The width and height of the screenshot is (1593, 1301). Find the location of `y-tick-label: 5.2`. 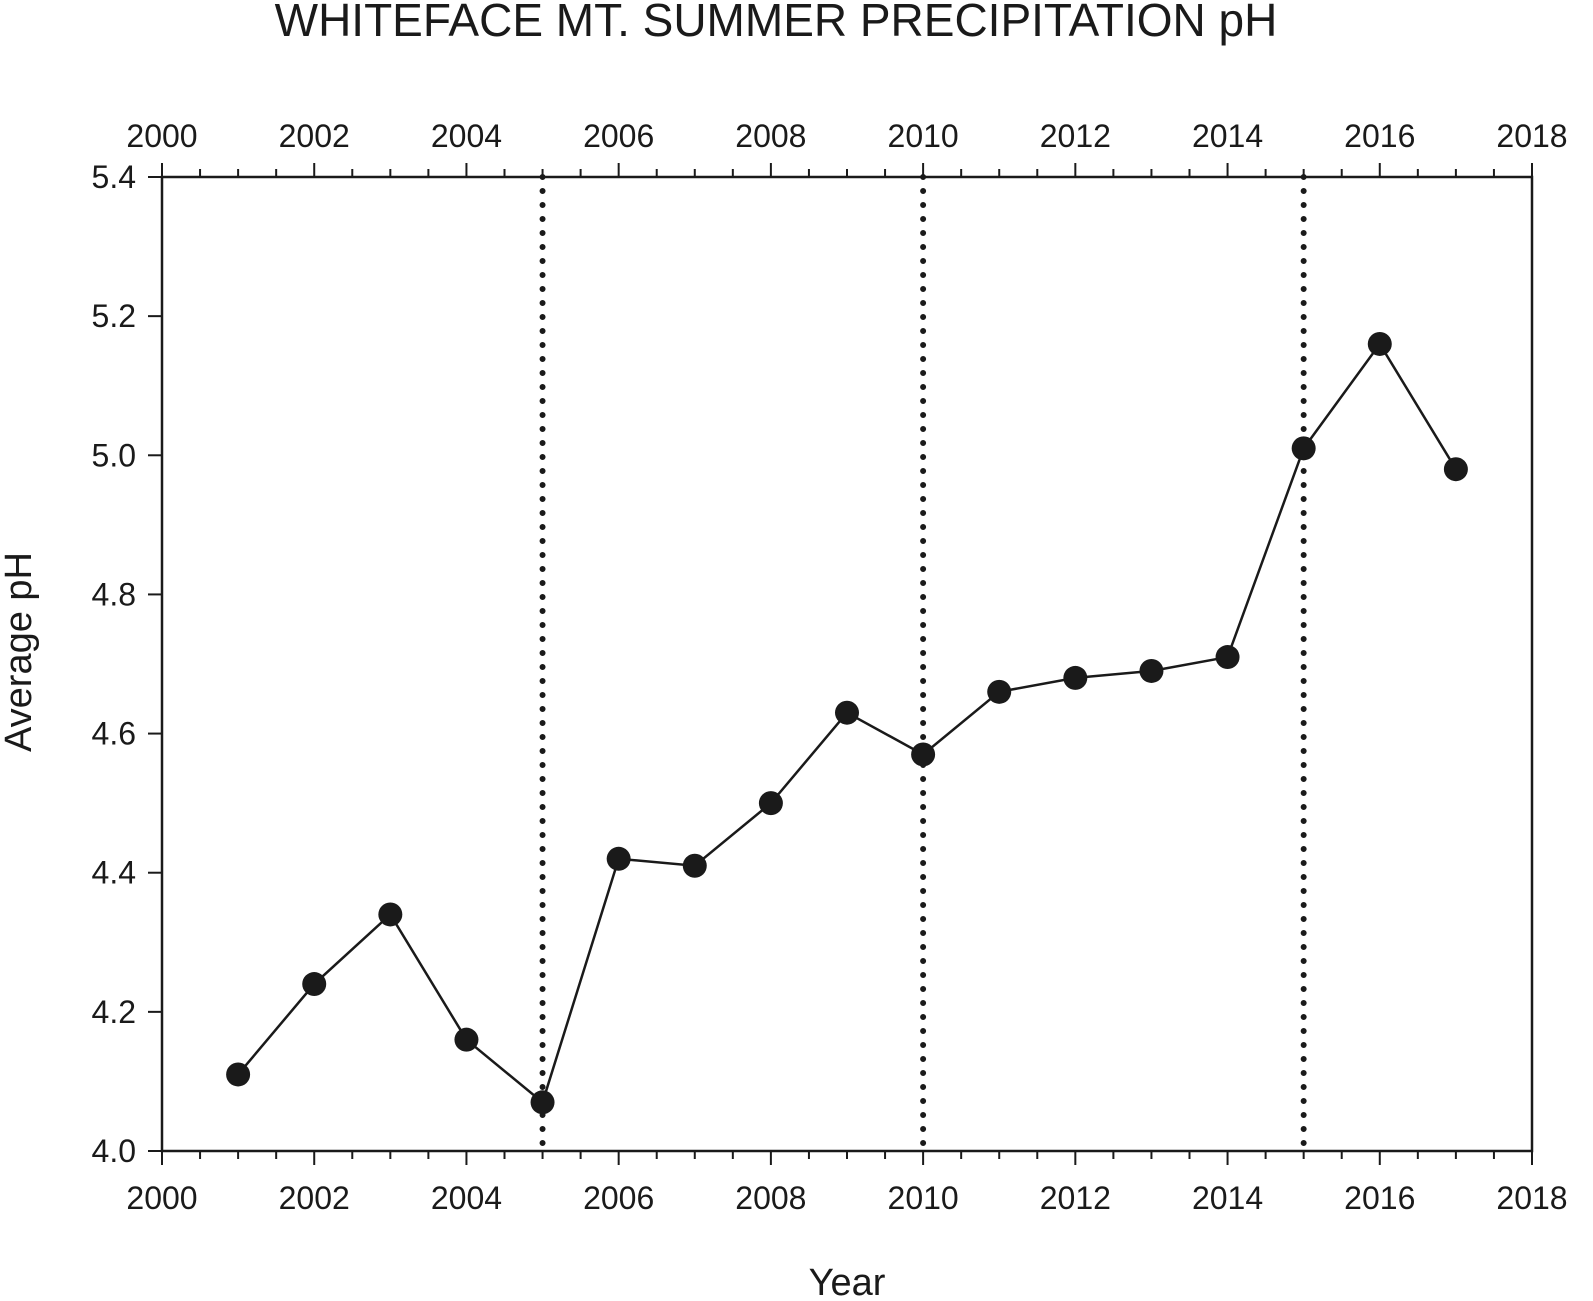

y-tick-label: 5.2 is located at coordinates (114, 316).